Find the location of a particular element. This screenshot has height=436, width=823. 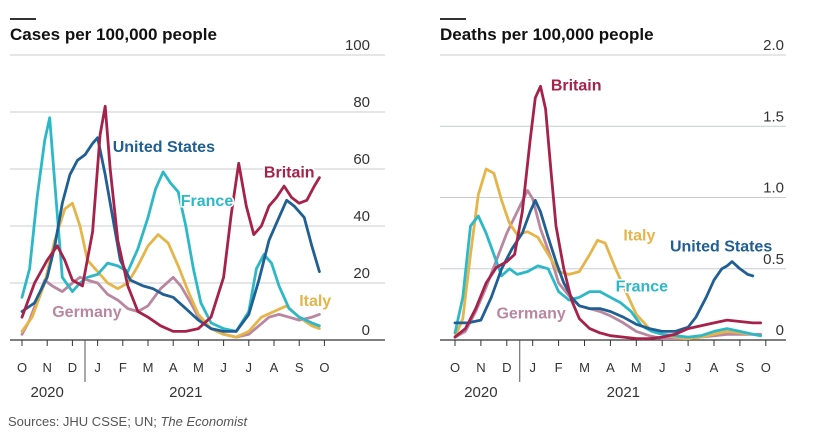

series-line-italy is located at coordinates (170, 270).